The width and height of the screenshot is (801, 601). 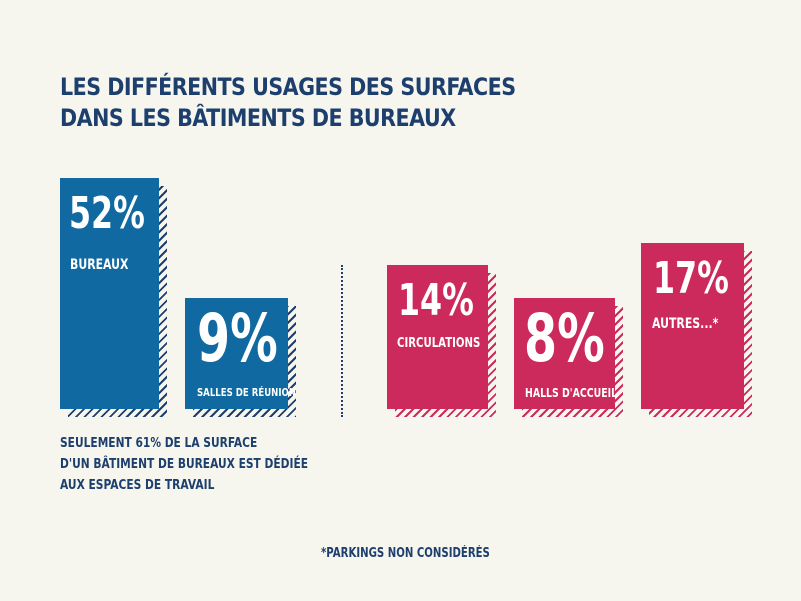 I want to click on bar-salles-de-reunion: 9% SALLES DE RÉUNION, so click(x=240, y=357).